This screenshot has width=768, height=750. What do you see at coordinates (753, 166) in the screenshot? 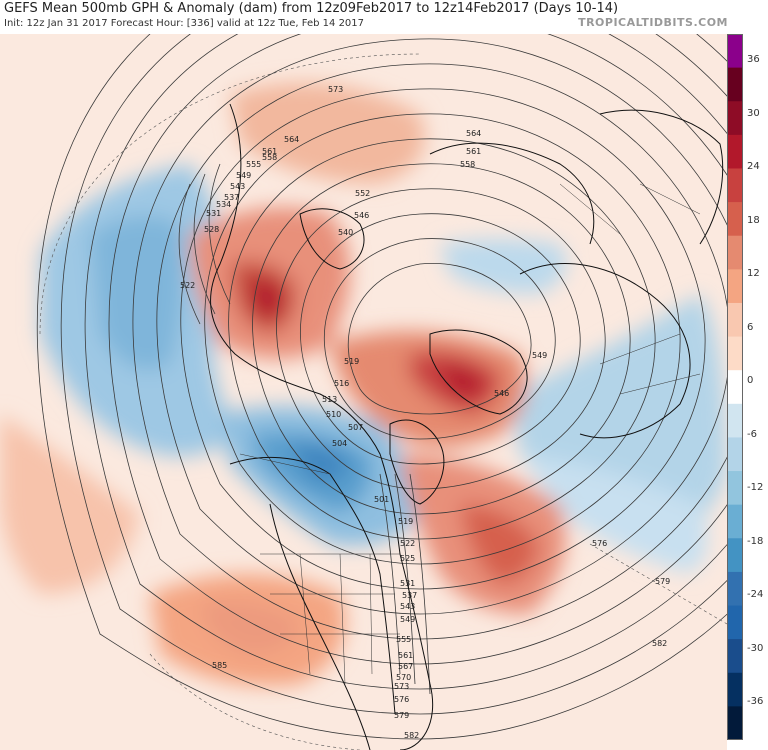
I see `colorbar-tick-label: 24` at bounding box center [753, 166].